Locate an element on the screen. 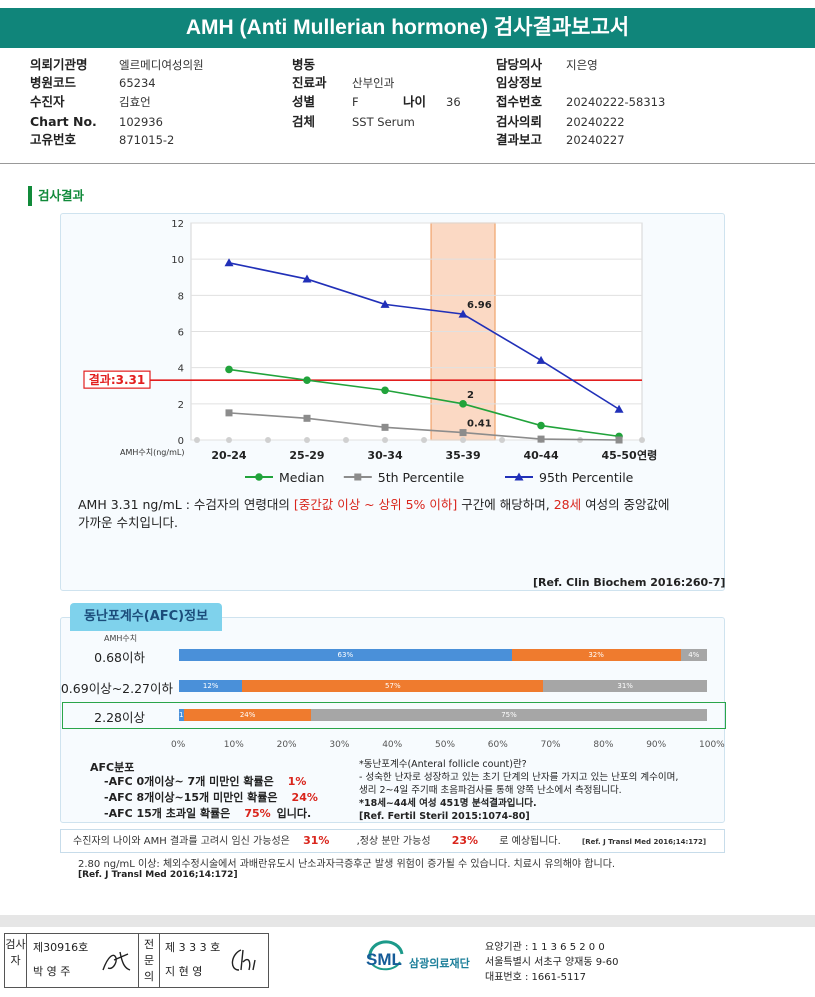 This screenshot has height=997, width=815. info-label: Chart No. is located at coordinates (63, 121).